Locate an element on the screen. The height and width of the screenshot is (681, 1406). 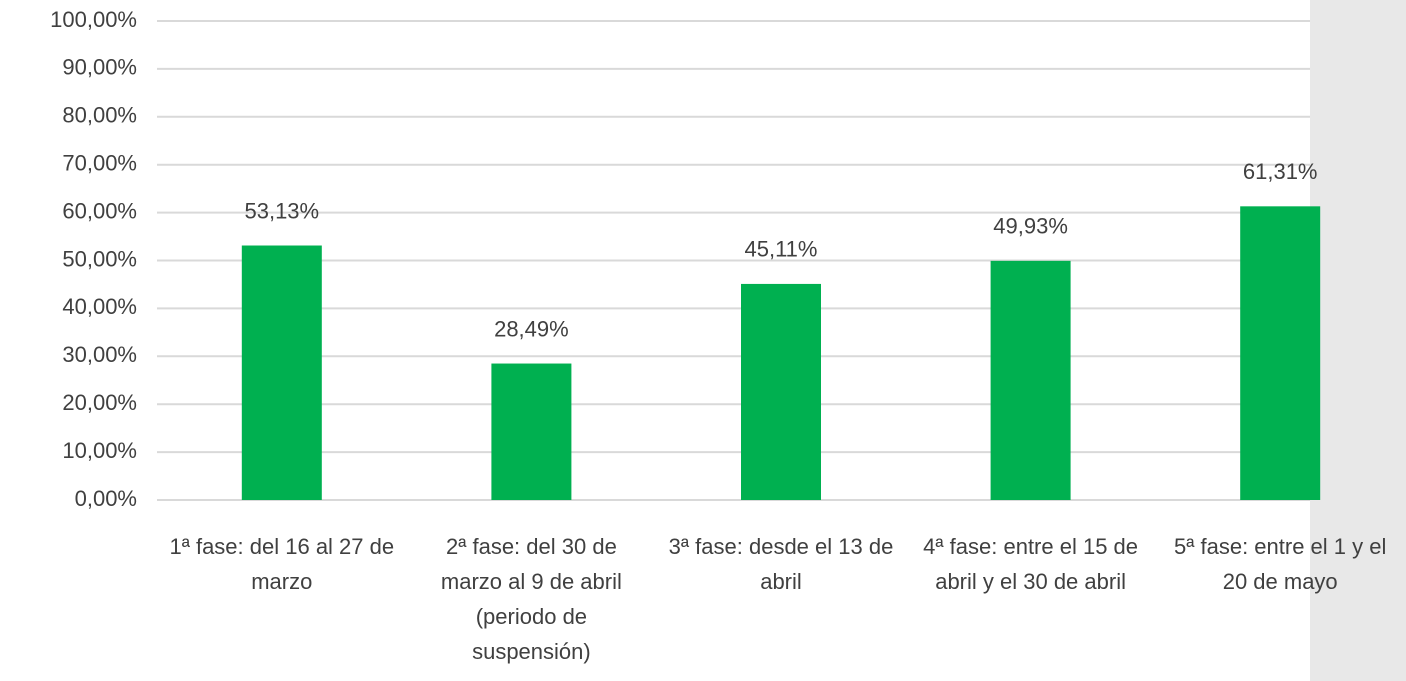
y-tick-label: 30,00% is located at coordinates (99, 354).